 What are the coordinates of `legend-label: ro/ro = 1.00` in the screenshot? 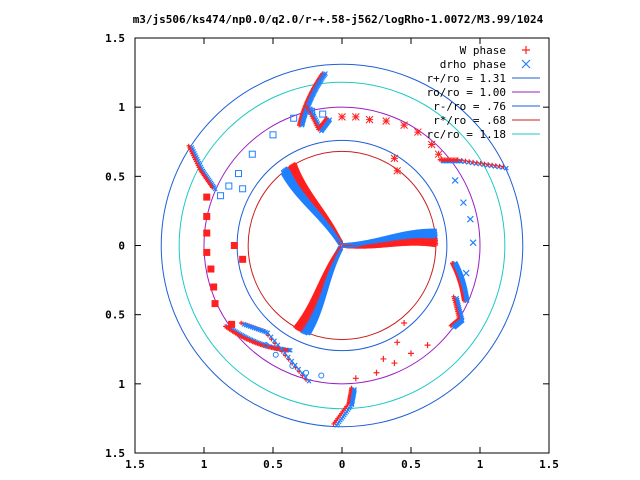 It's located at (466, 92).